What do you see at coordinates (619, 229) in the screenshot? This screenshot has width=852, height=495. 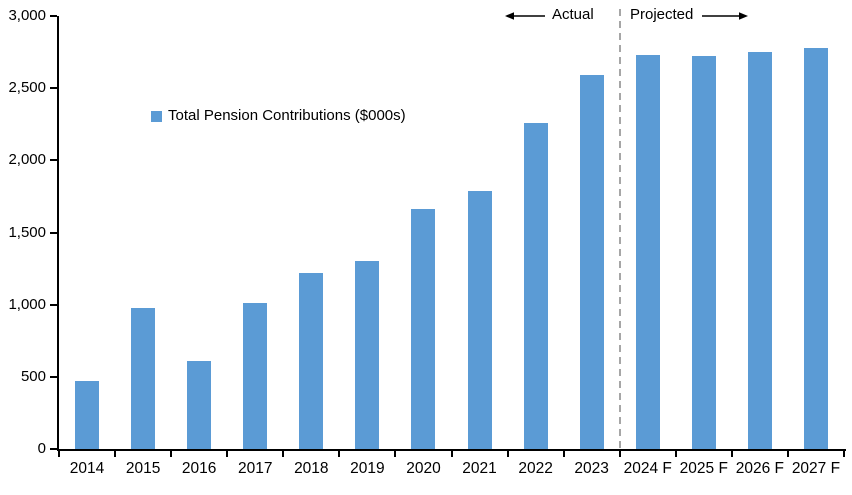 I see `actual-projected-divider-line` at bounding box center [619, 229].